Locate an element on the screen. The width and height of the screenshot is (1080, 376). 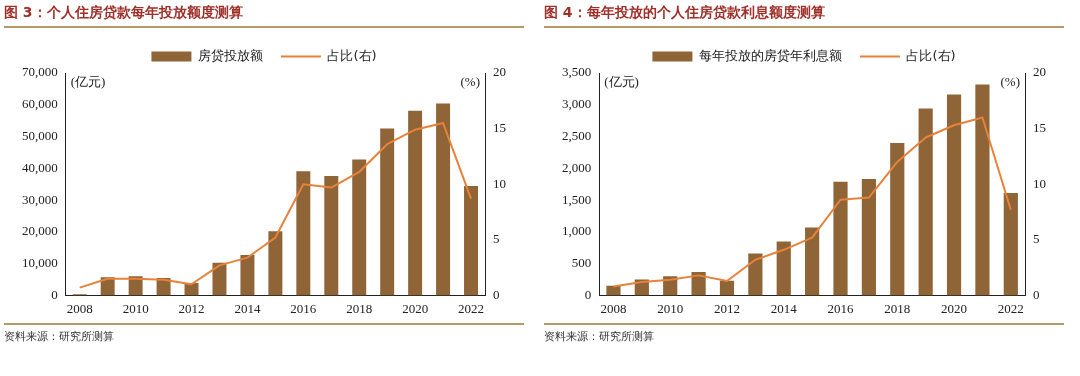
y-tick-label: 3,000 is located at coordinates (577, 104).